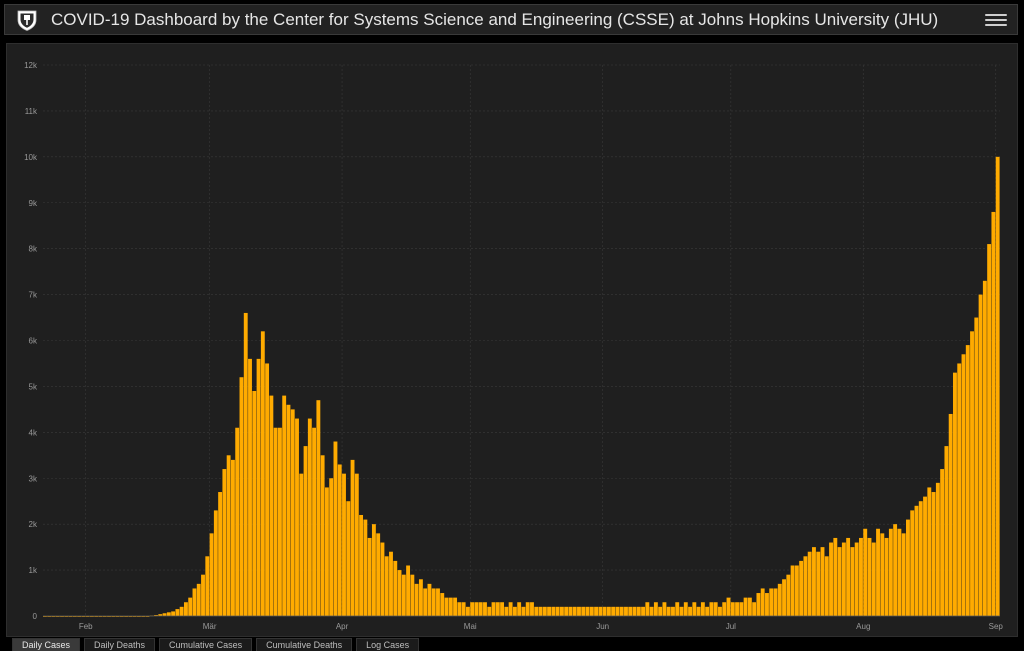 The height and width of the screenshot is (651, 1024). What do you see at coordinates (996, 20) in the screenshot?
I see `hamburger-menu-icon` at bounding box center [996, 20].